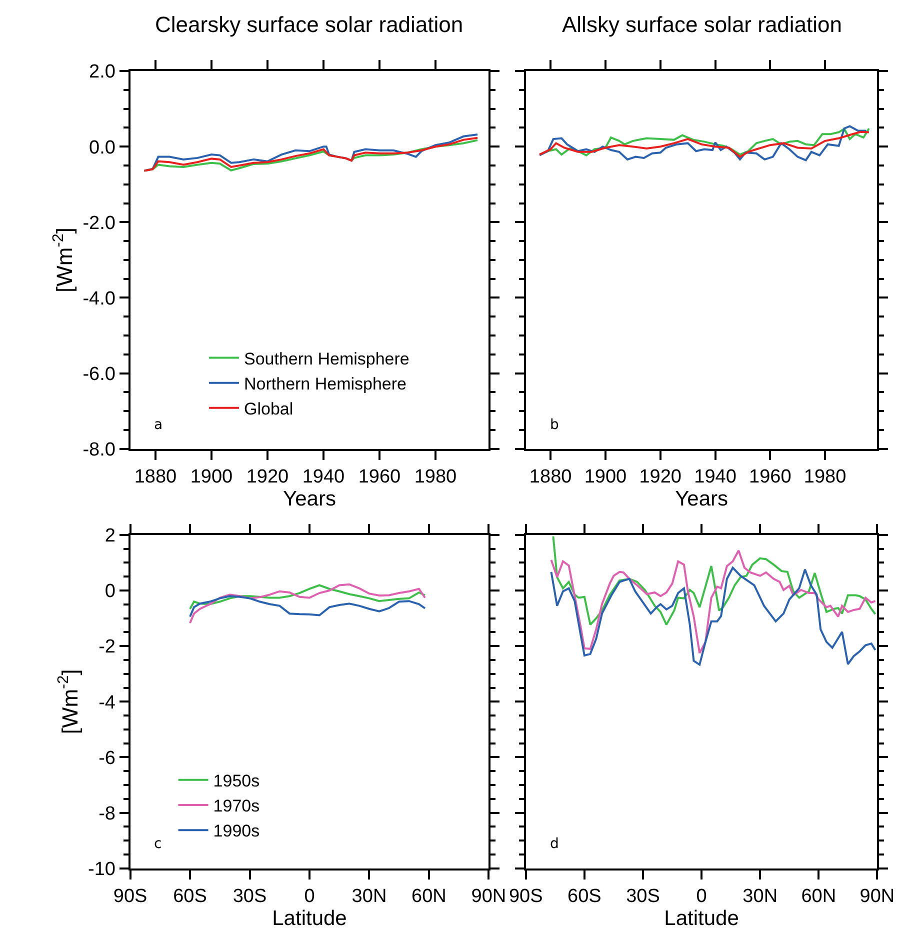  Describe the element at coordinates (102, 72) in the screenshot. I see `y-tick-label: 2.0` at that location.